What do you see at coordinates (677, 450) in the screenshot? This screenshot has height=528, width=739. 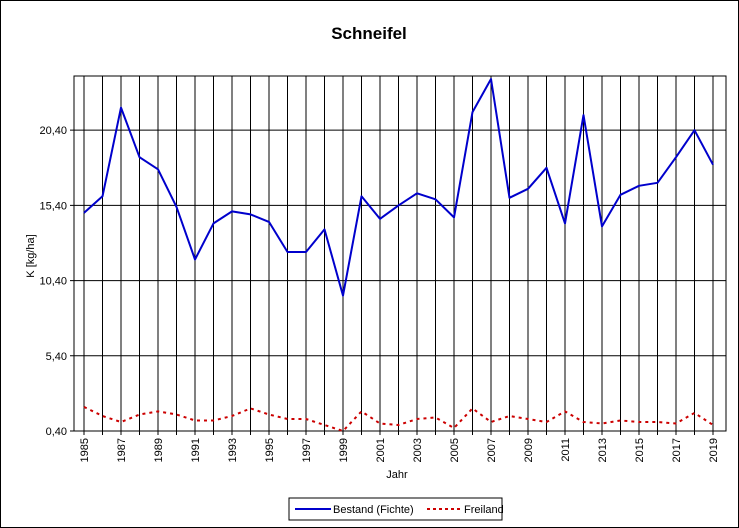 I see `x-tick-label: 2017` at bounding box center [677, 450].